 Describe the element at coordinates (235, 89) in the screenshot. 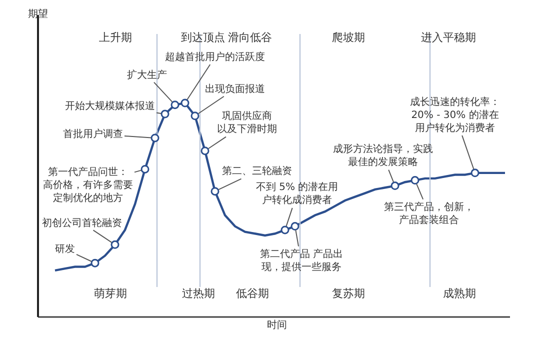

I see `text: 出现负面报道` at that location.